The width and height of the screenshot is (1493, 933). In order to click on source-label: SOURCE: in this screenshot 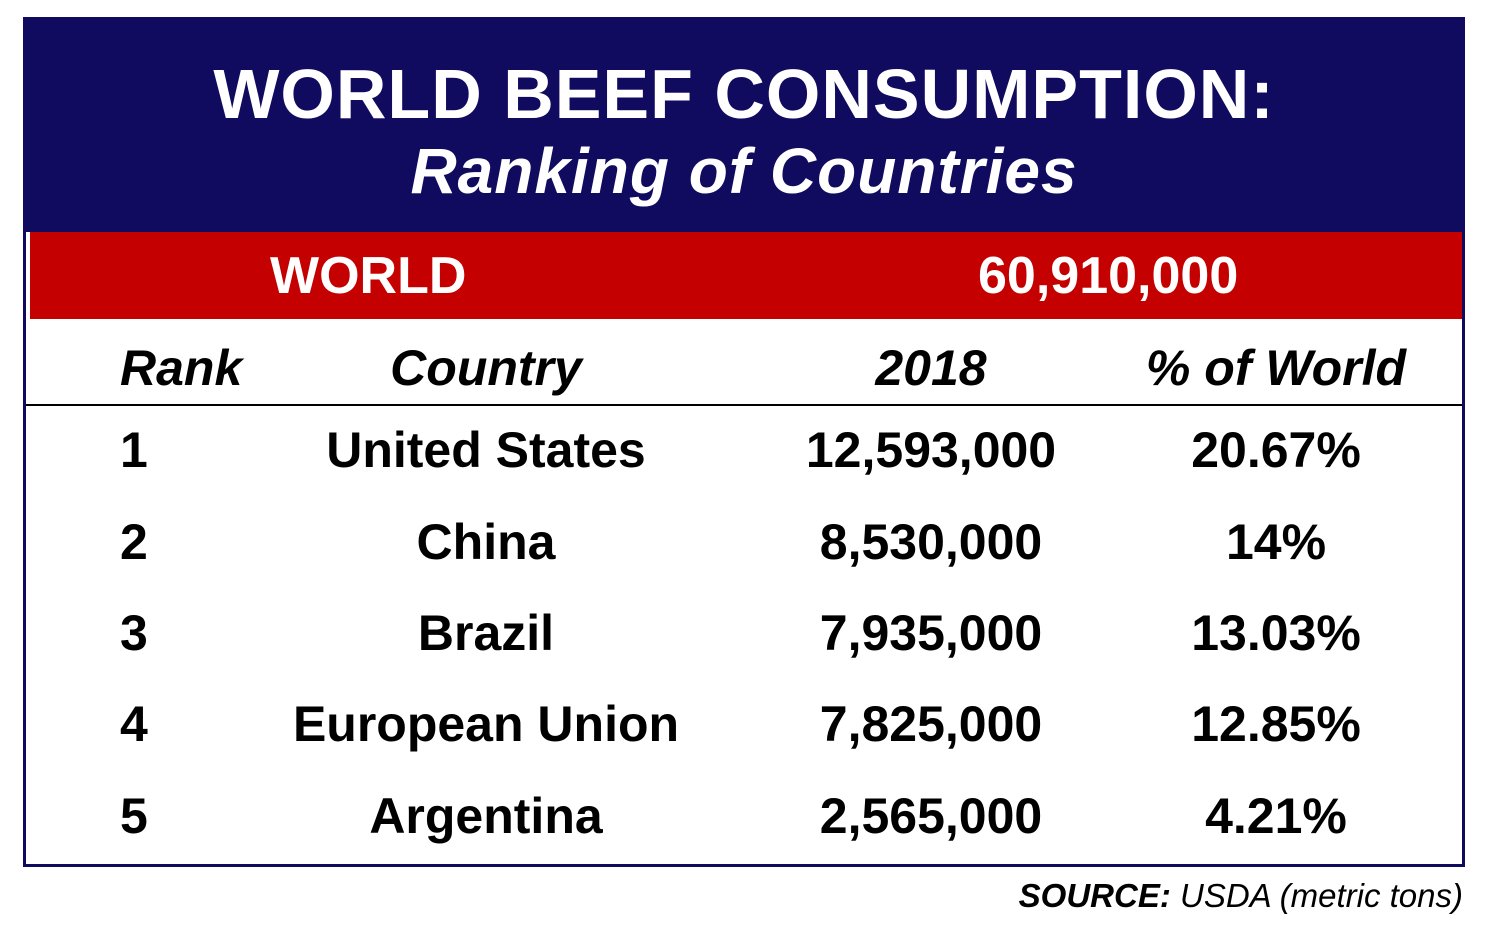, I will do `click(1094, 895)`.